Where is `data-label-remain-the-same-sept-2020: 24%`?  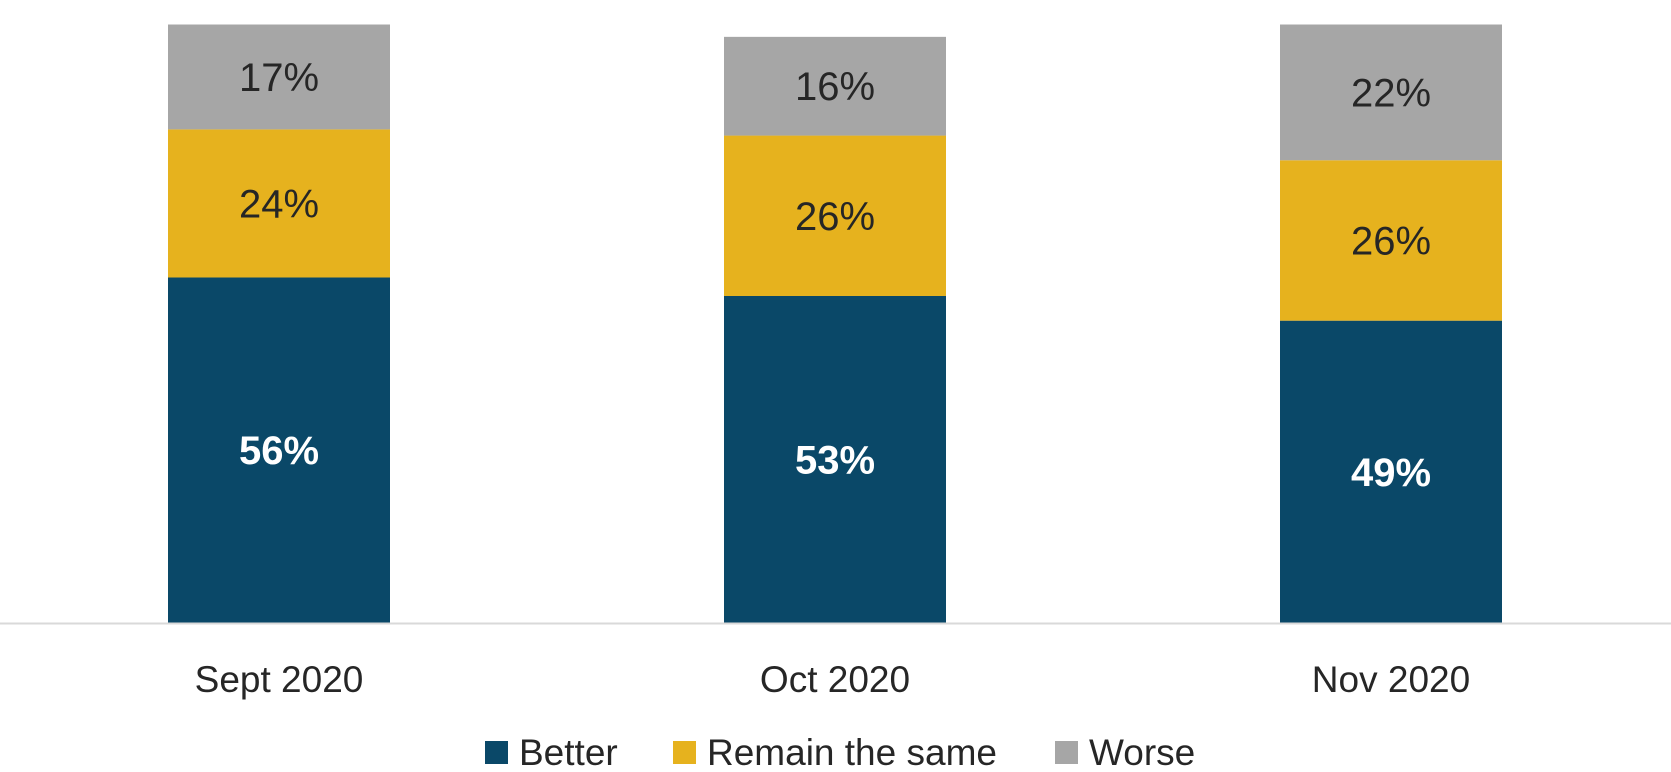 data-label-remain-the-same-sept-2020: 24% is located at coordinates (279, 204).